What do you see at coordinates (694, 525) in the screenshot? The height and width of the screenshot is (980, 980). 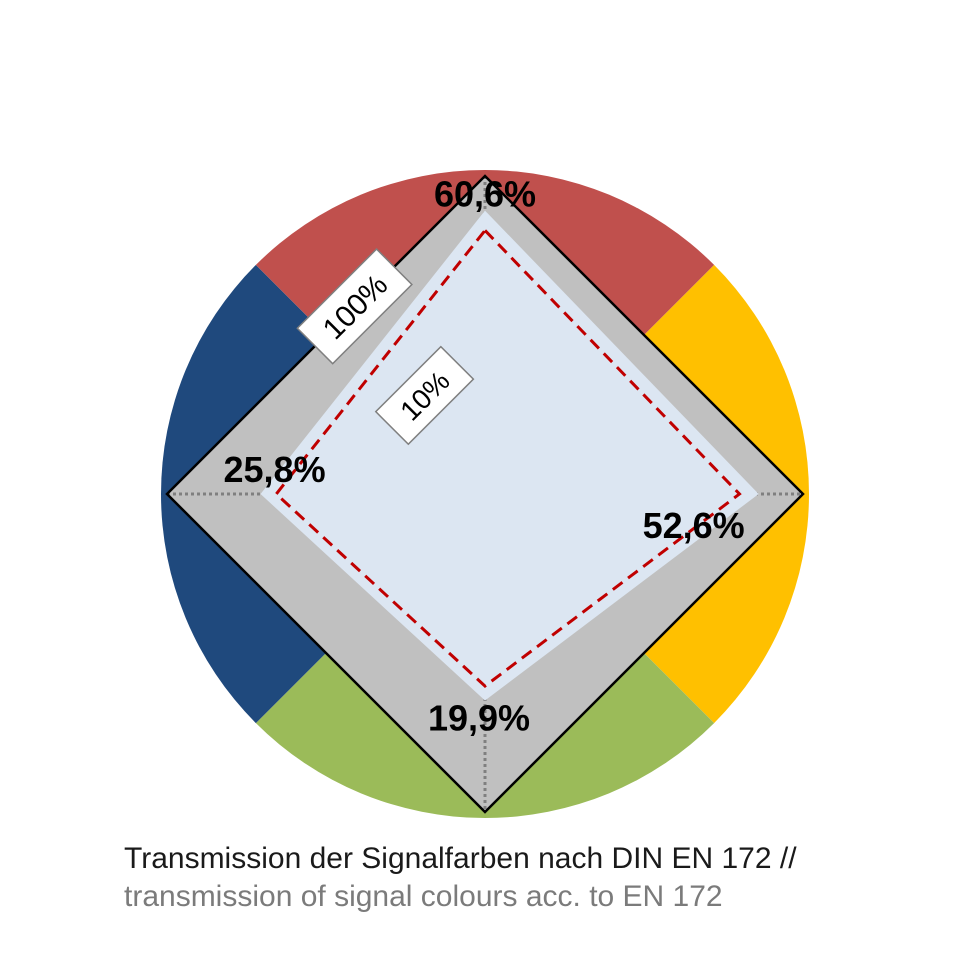 I see `value-label-yellow: 52,6%` at bounding box center [694, 525].